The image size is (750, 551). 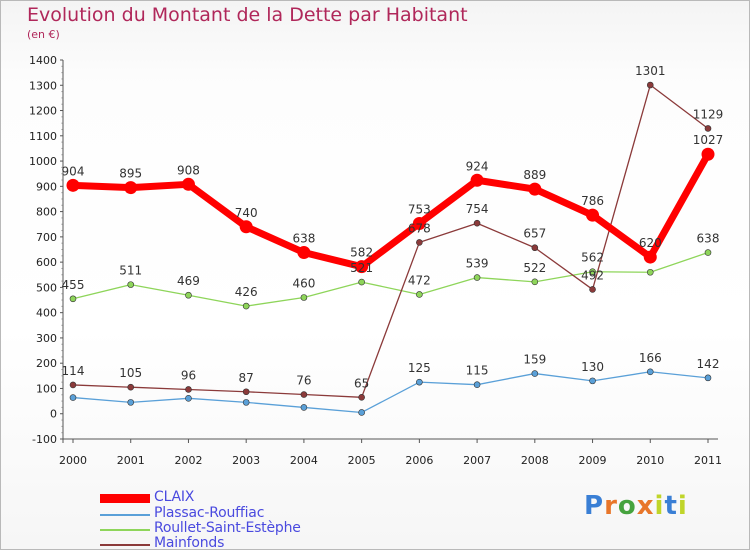 What do you see at coordinates (303, 381) in the screenshot?
I see `data-label-3: 76` at bounding box center [303, 381].